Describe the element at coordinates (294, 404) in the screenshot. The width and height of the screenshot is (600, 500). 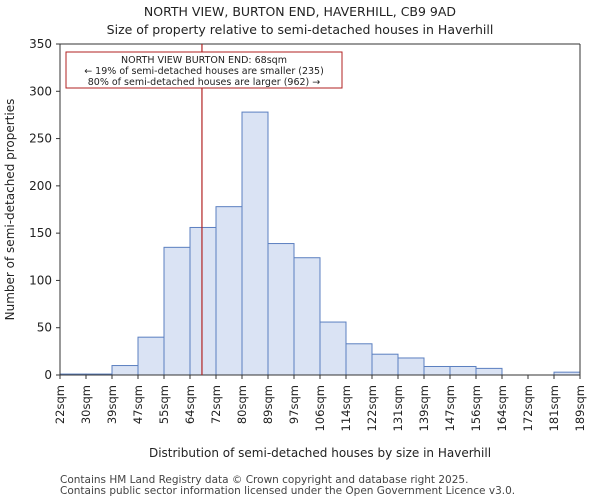
I see `x-tick-label: 97sqm` at that location.